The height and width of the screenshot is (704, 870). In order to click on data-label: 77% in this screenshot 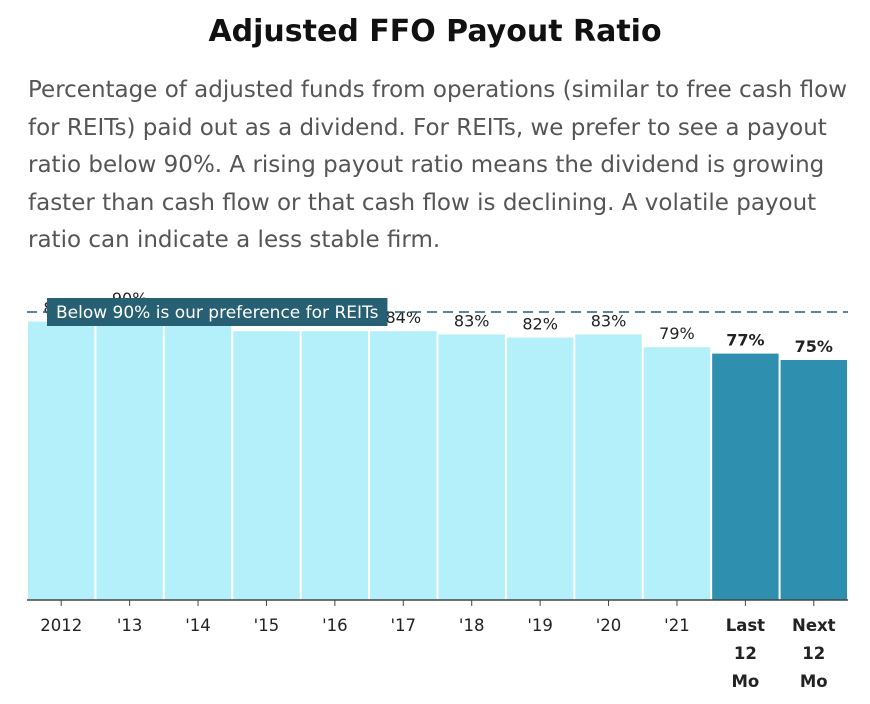, I will do `click(745, 340)`.